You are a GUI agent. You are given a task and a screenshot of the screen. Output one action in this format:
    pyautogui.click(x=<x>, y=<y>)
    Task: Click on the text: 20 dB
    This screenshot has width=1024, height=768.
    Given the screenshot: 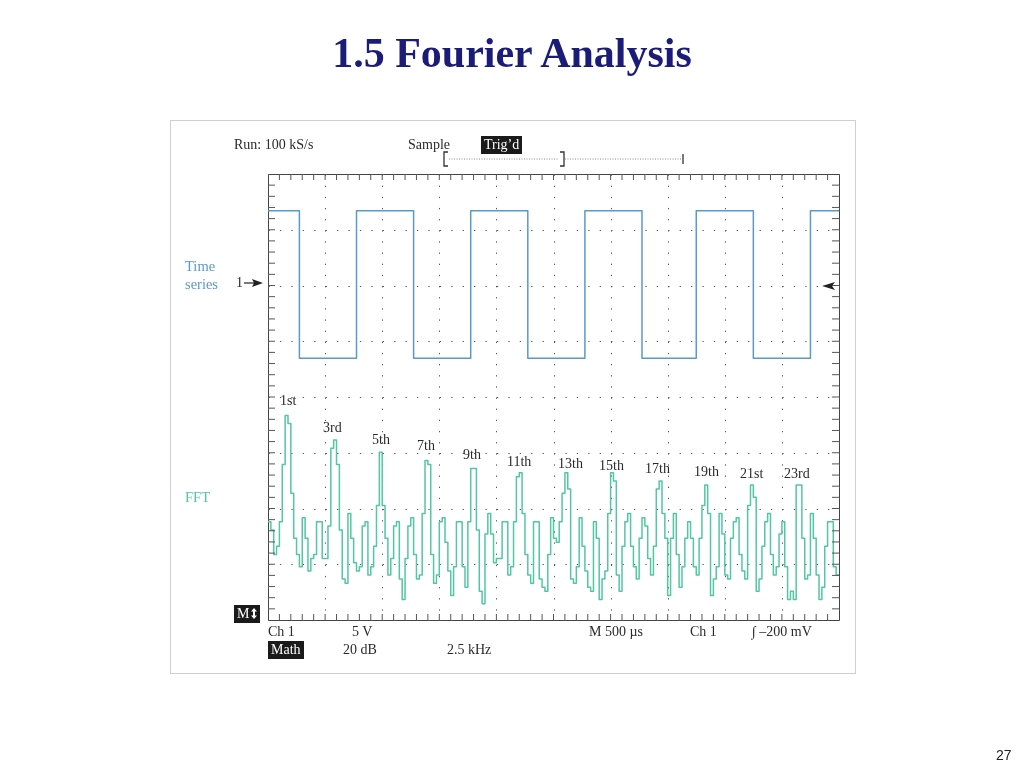 What is the action you would take?
    pyautogui.click(x=360, y=649)
    